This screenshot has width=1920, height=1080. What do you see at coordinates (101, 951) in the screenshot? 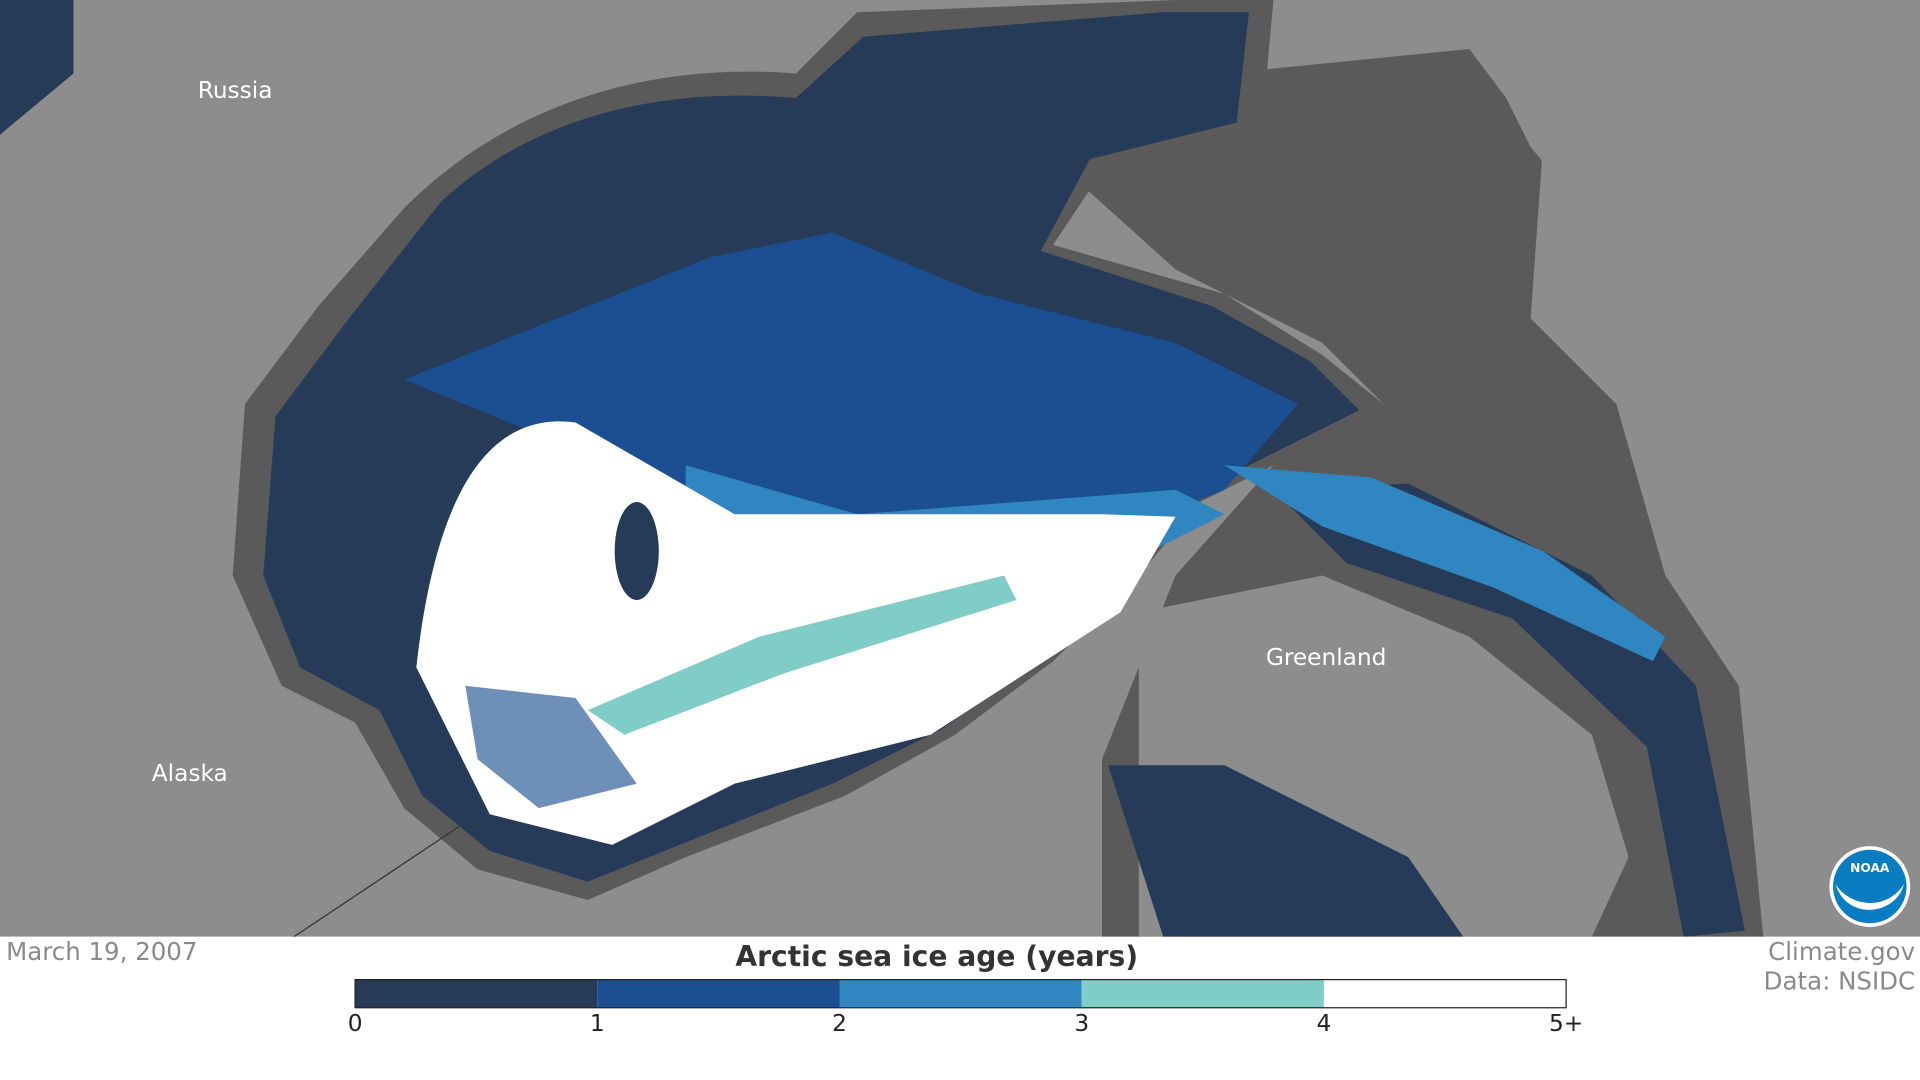
I see `date: March 19, 2007` at bounding box center [101, 951].